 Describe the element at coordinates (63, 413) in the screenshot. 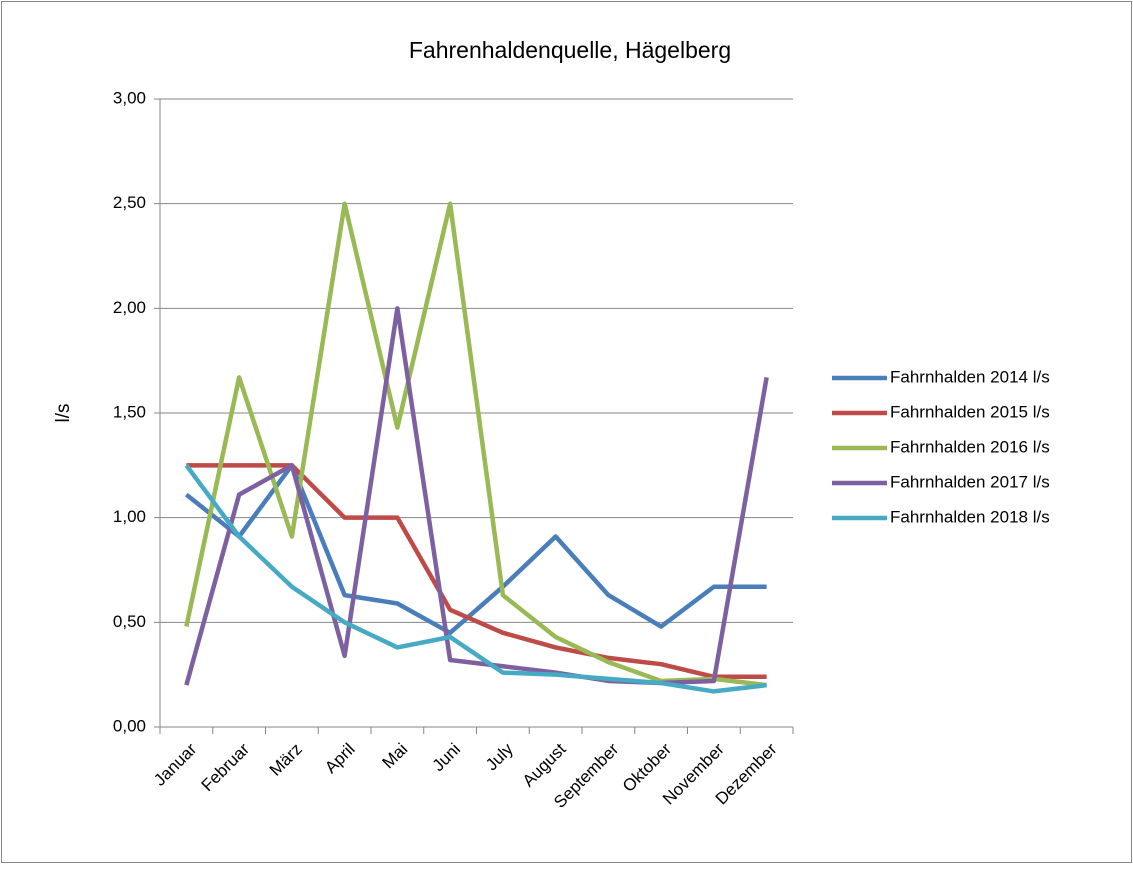

I see `y-axis-label: l/s` at that location.